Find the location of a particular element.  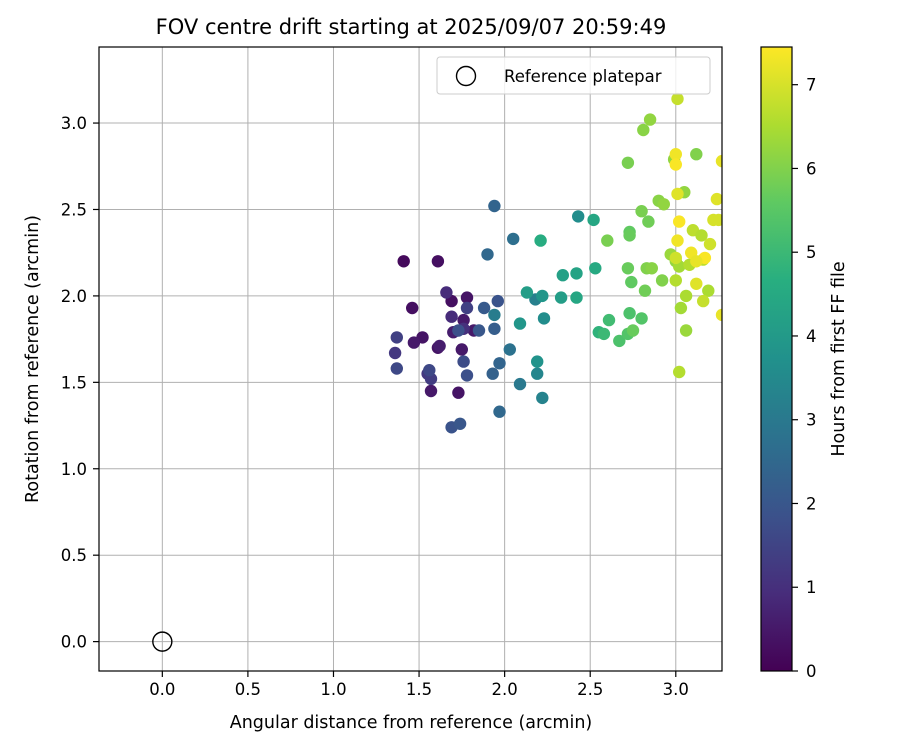

x-tick-label: 2.5 is located at coordinates (590, 689).